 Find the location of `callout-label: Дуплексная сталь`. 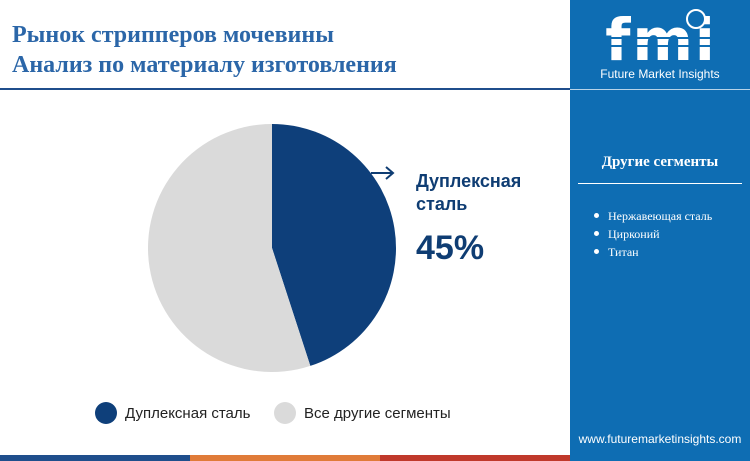

callout-label: Дуплексная сталь is located at coordinates (469, 192).